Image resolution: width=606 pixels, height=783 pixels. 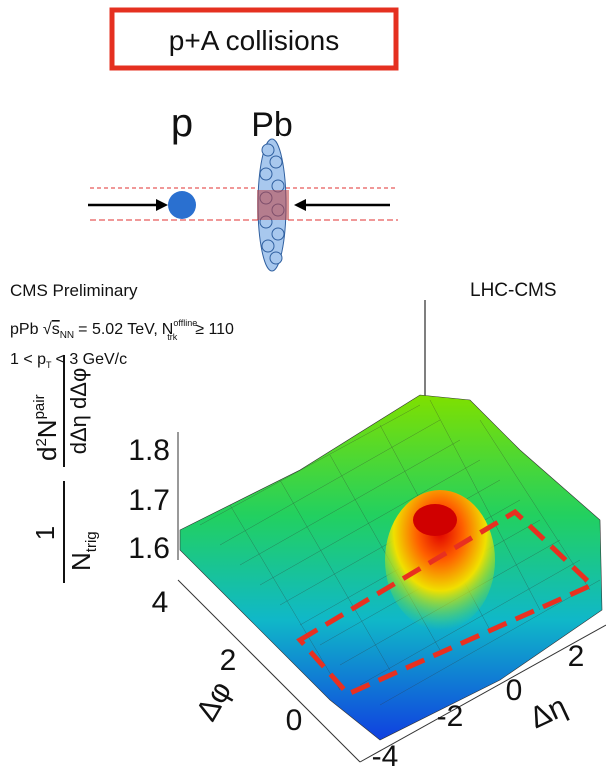 What do you see at coordinates (91, 541) in the screenshot?
I see `z-trig: trig` at bounding box center [91, 541].